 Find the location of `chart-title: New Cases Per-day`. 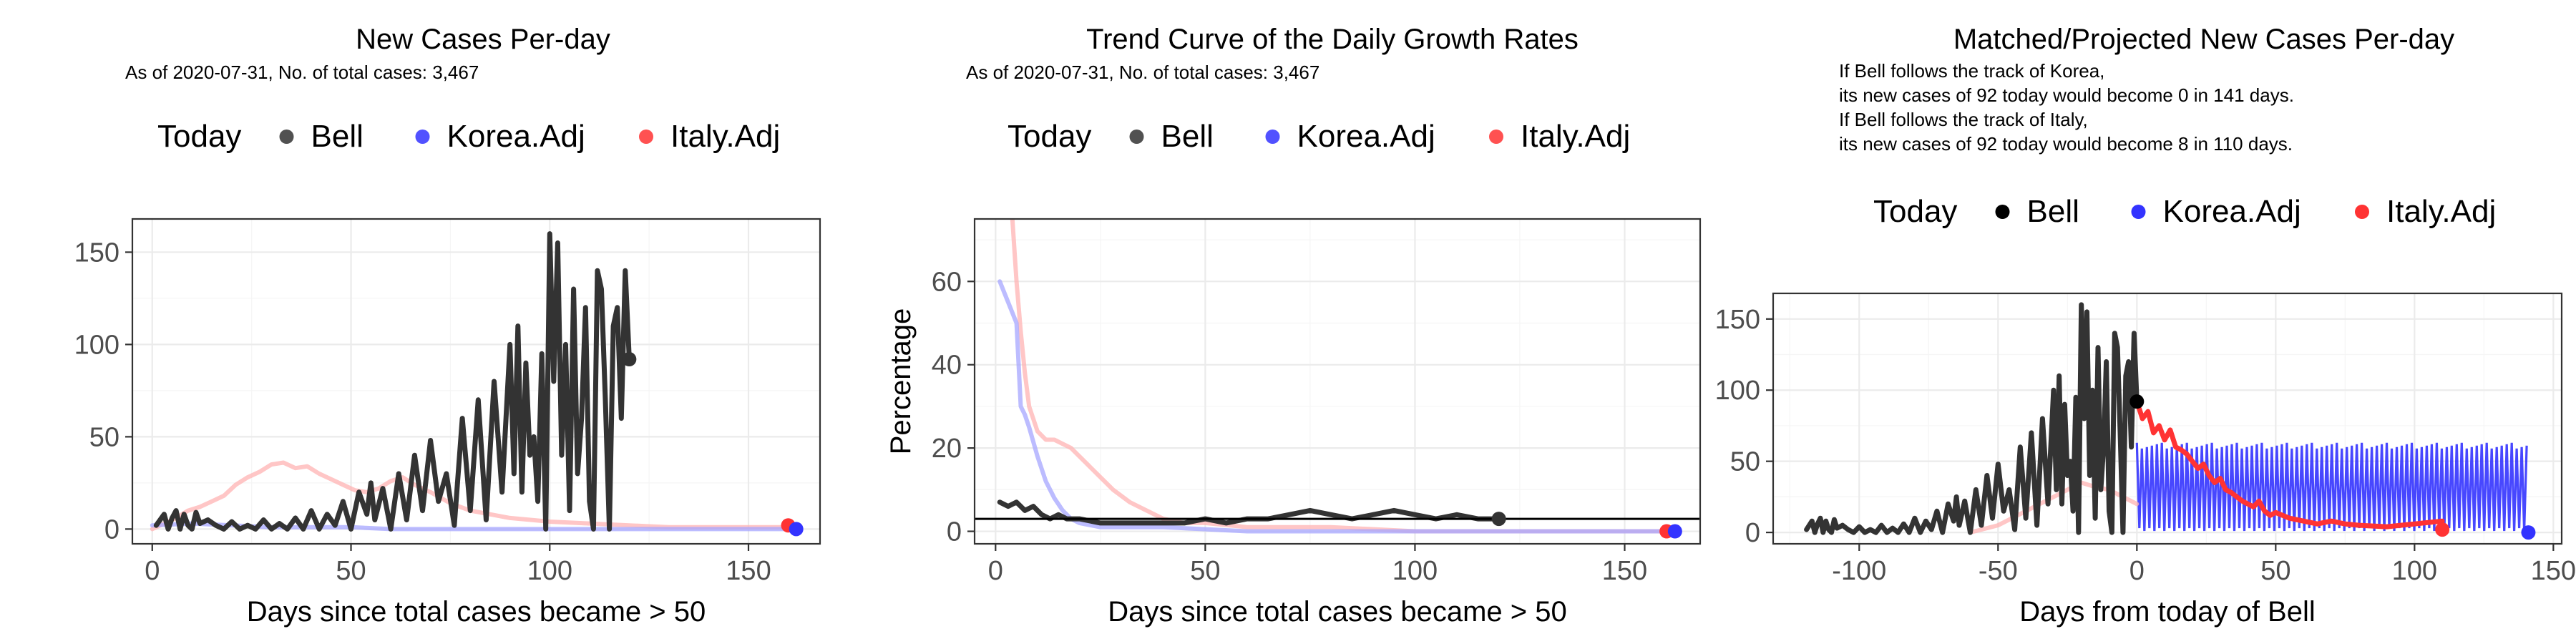

chart-title: New Cases Per-day is located at coordinates (483, 39).